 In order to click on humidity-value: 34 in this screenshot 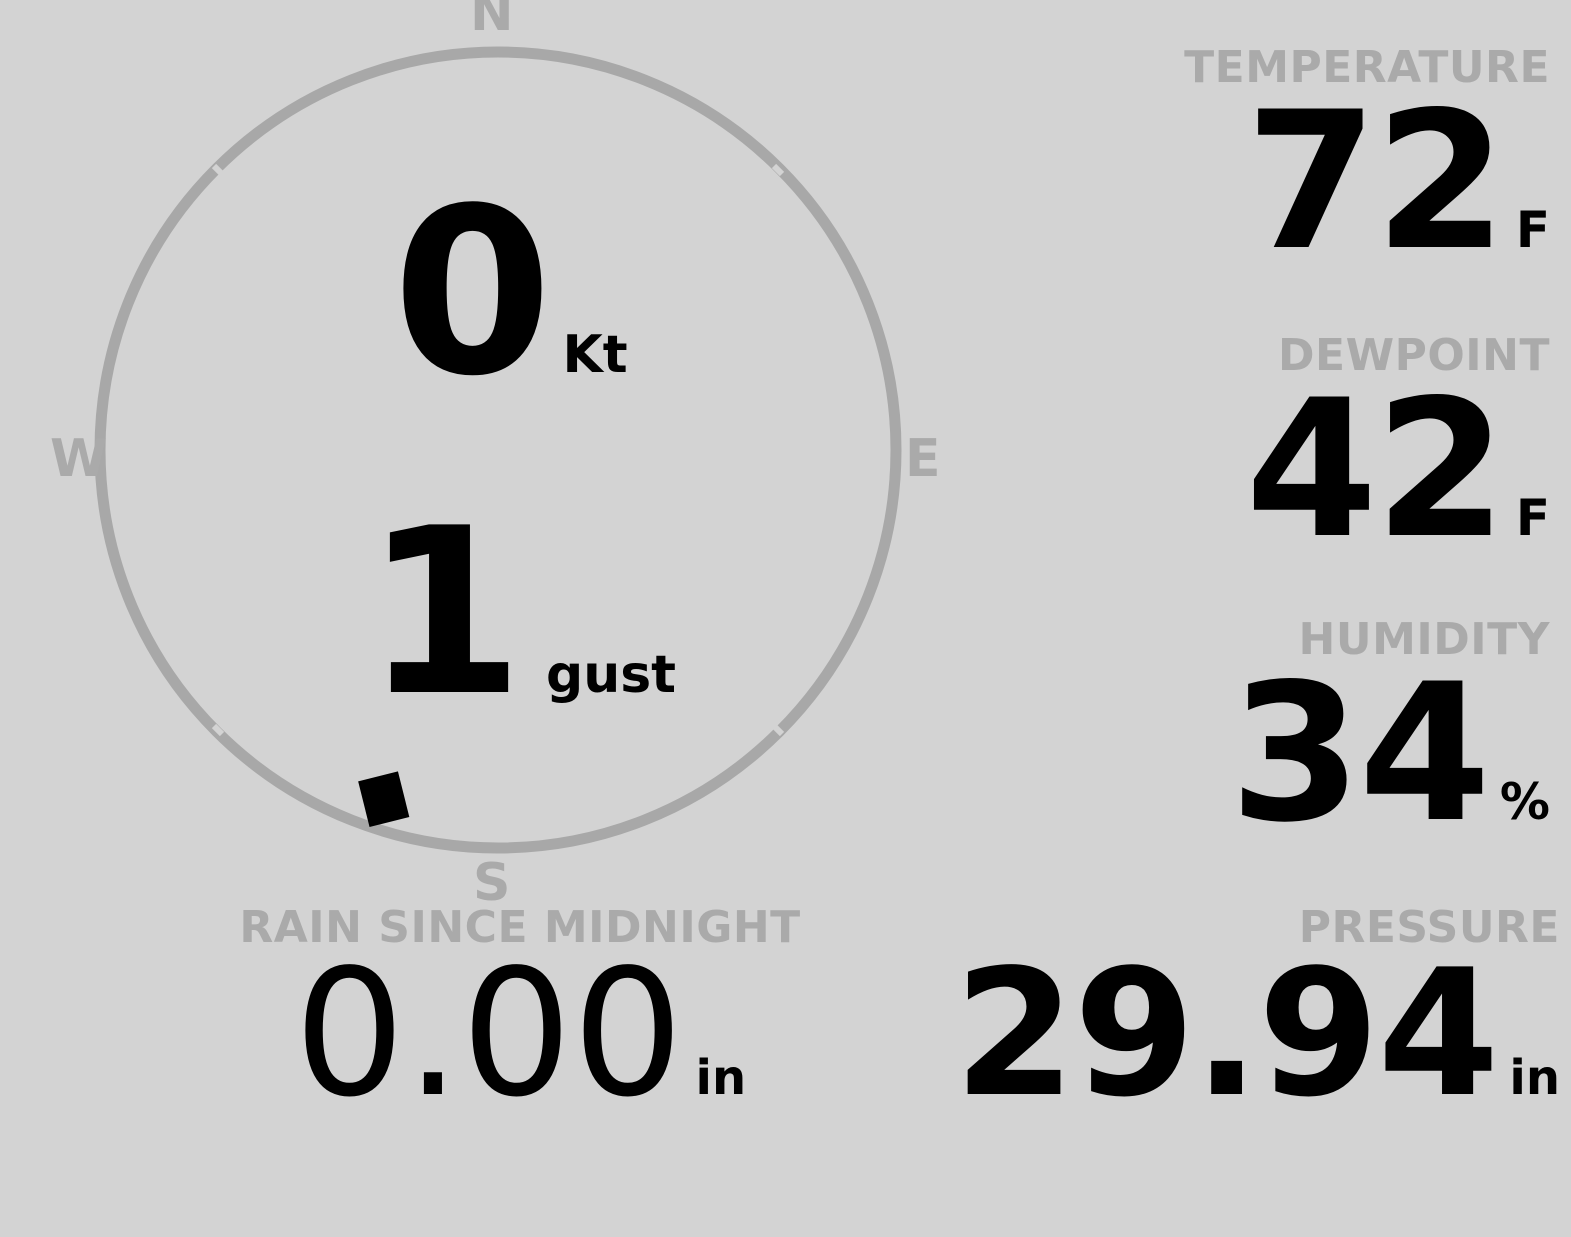, I will do `click(1359, 753)`.